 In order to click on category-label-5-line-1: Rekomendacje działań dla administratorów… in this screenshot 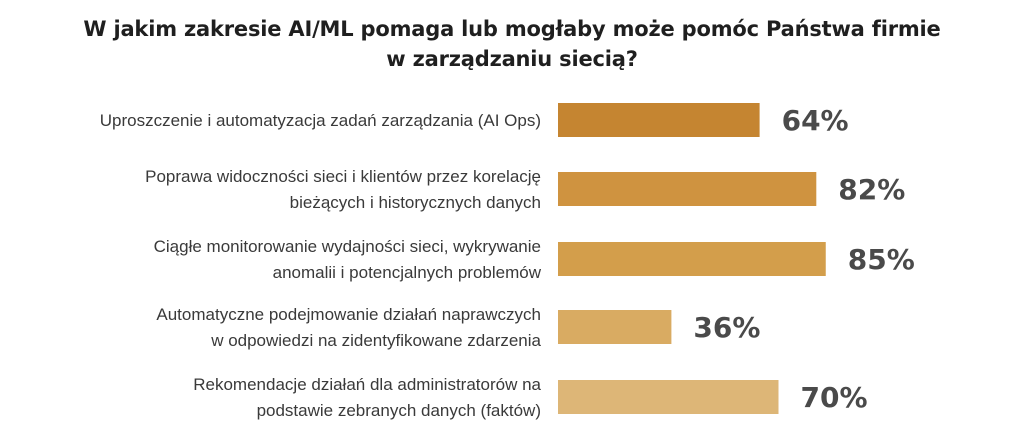, I will do `click(367, 384)`.